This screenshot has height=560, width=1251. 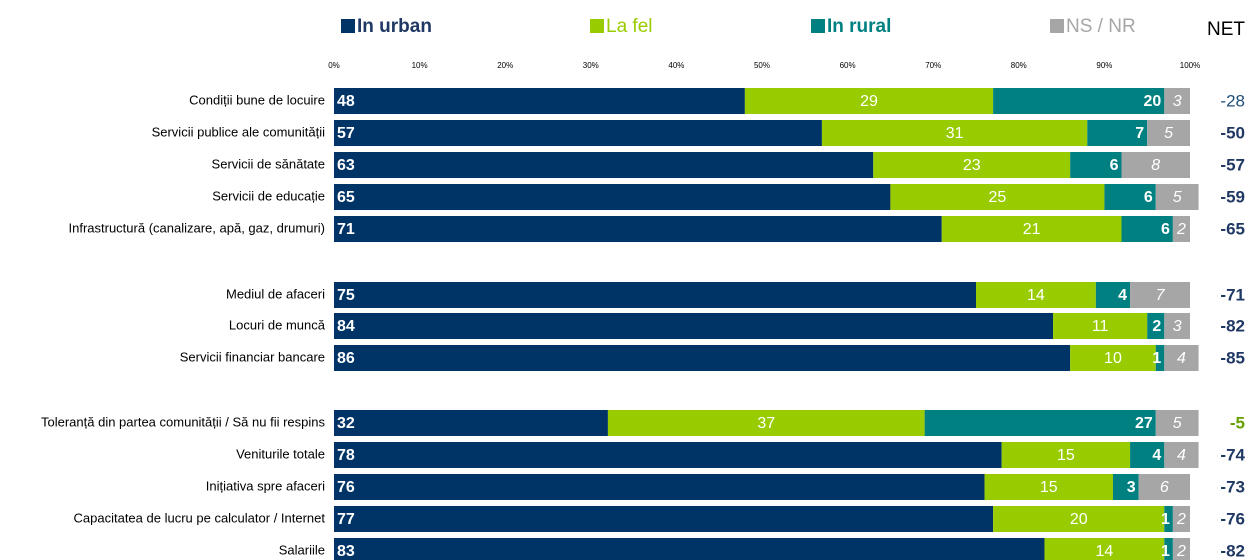 What do you see at coordinates (346, 101) in the screenshot?
I see `value-label: 48` at bounding box center [346, 101].